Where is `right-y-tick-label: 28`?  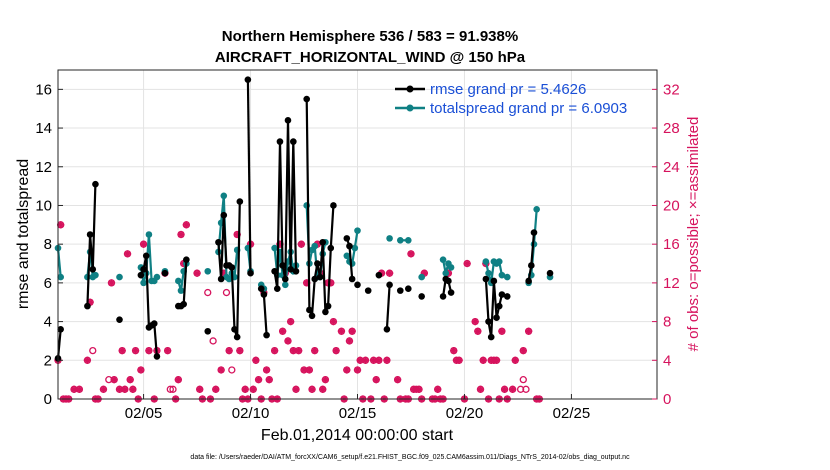 right-y-tick-label: 28 is located at coordinates (671, 128).